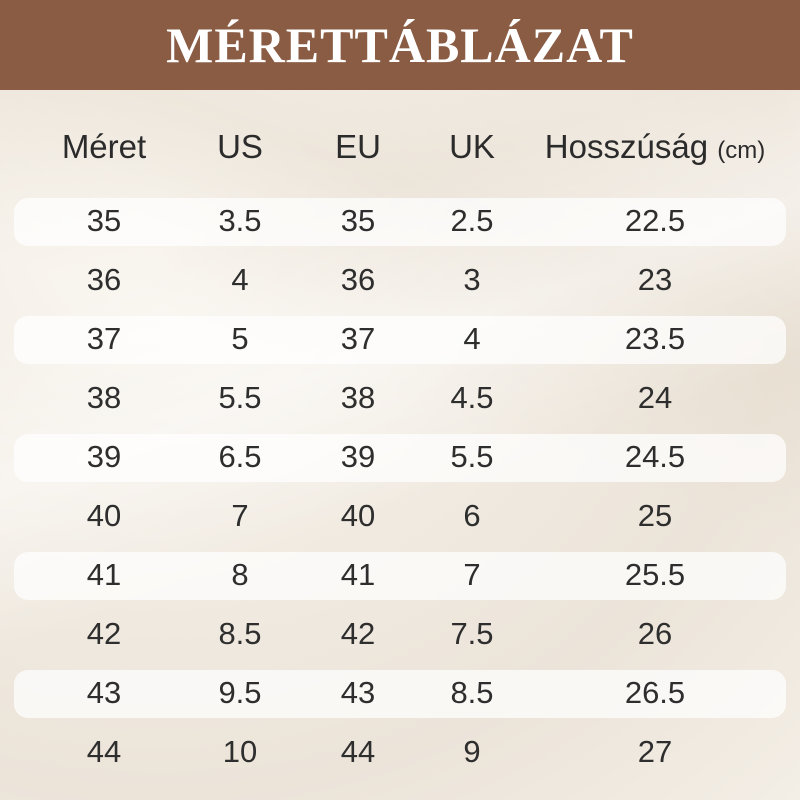  I want to click on table-cell: 9, so click(472, 751).